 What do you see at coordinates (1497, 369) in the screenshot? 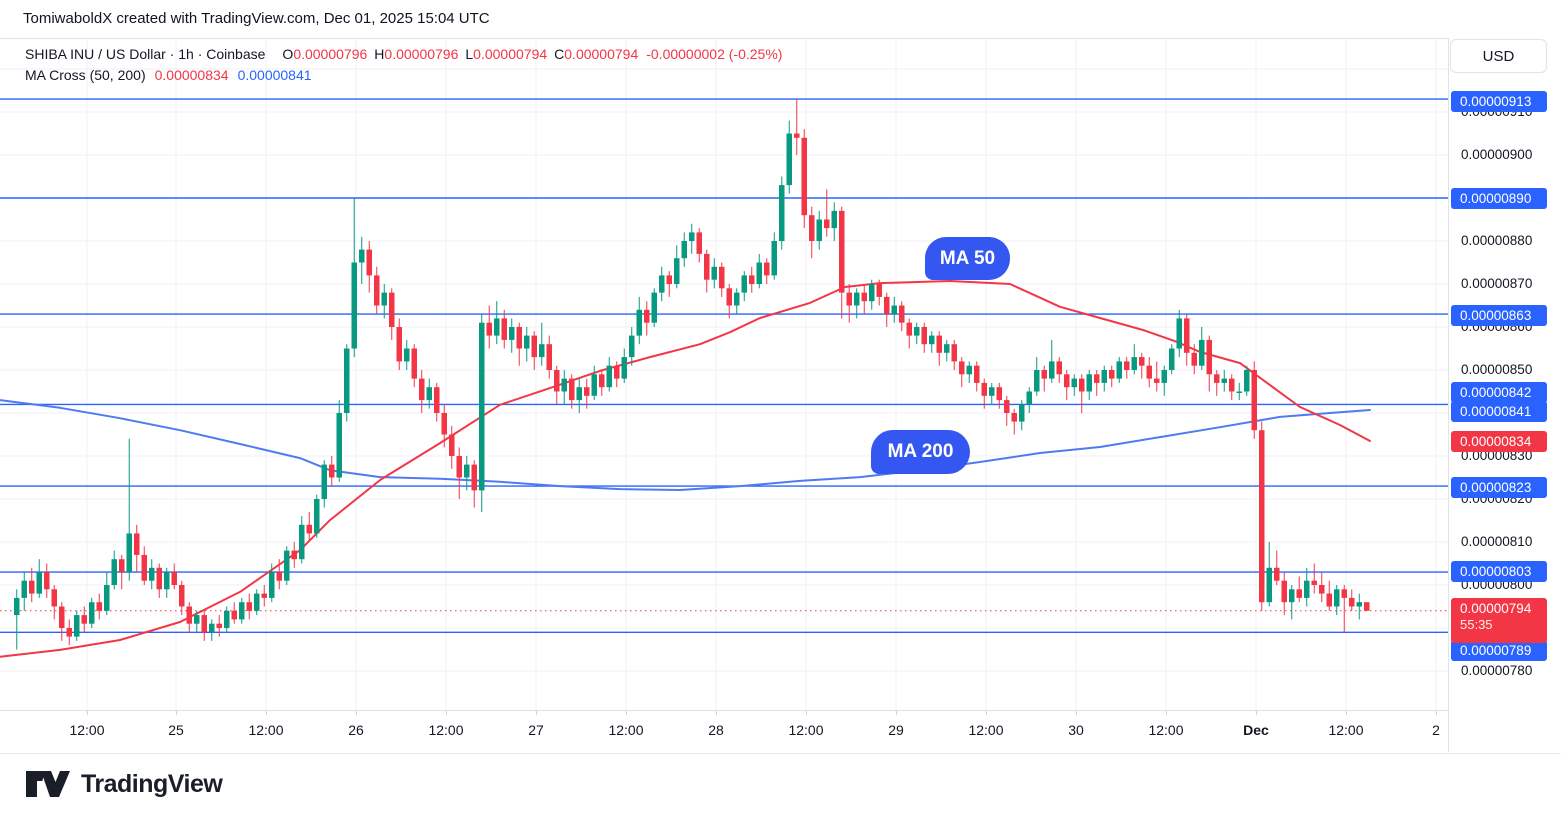
I see `price-axis-label: 0.00000850` at bounding box center [1497, 369].